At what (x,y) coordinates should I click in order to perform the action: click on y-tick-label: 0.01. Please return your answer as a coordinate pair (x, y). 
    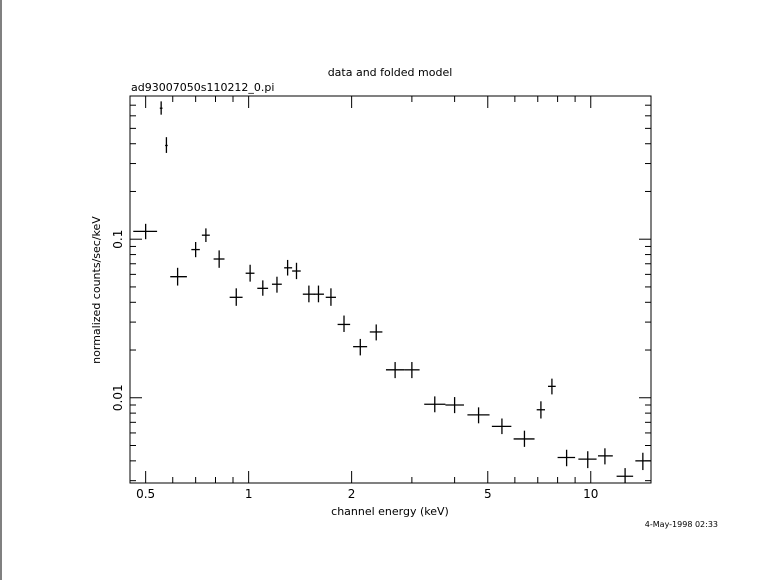
    Looking at the image, I should click on (118, 397).